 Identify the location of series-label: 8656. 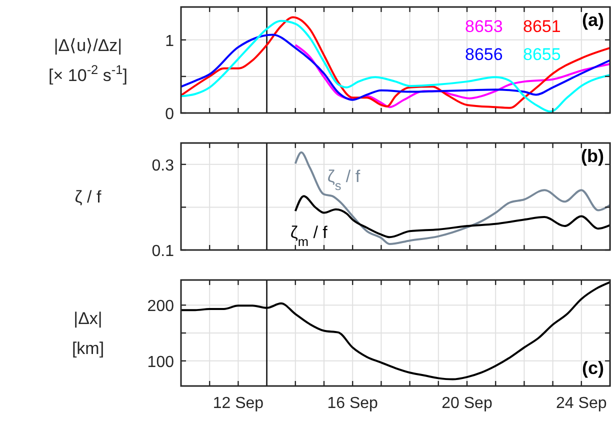
(484, 54).